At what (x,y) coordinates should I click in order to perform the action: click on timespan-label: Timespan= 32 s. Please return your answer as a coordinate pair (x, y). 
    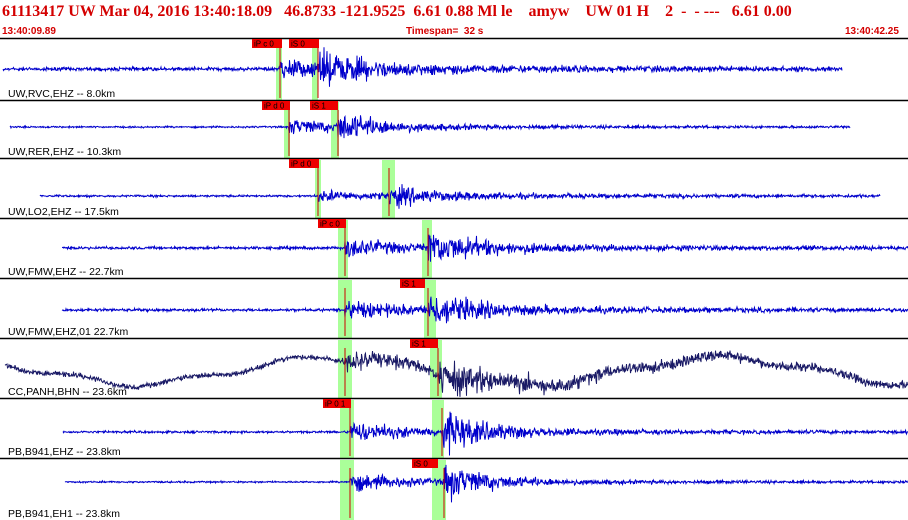
    Looking at the image, I should click on (445, 31).